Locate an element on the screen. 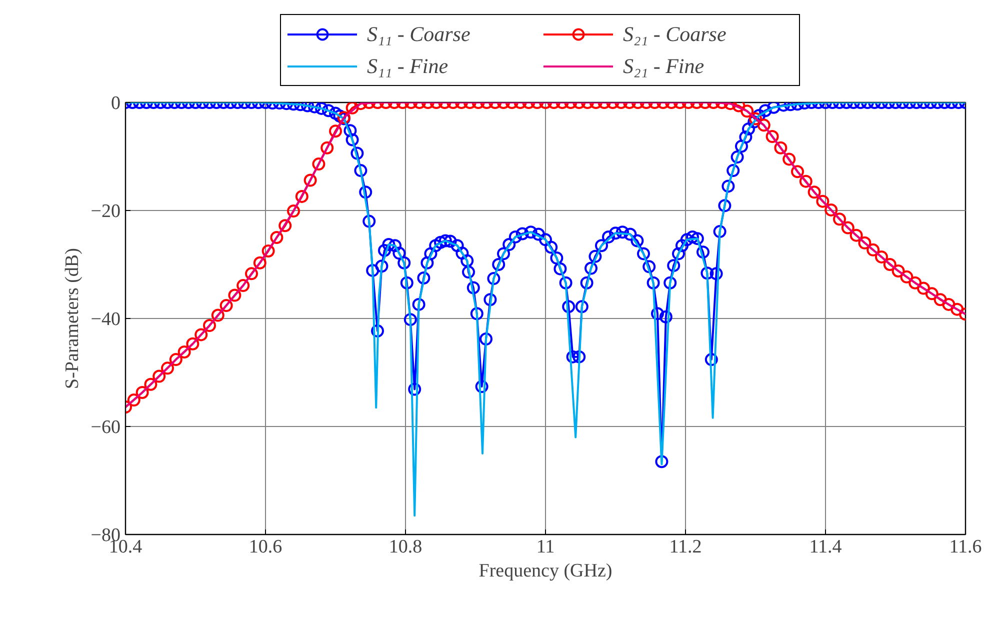  y-axis-title: S-Parameters (dB) is located at coordinates (72, 318).